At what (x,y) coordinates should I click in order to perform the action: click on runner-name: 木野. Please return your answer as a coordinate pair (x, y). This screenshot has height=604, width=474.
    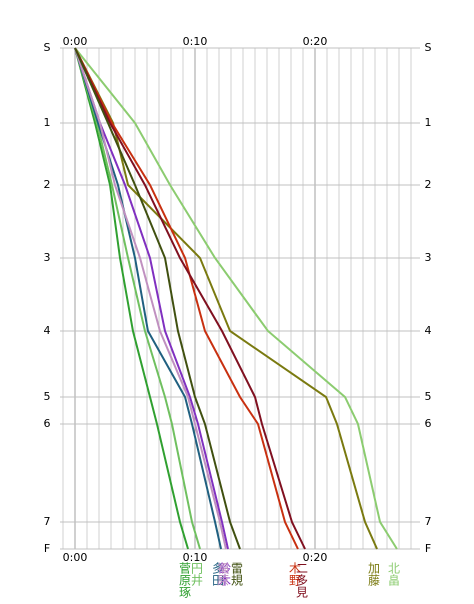
    Looking at the image, I should click on (294, 574).